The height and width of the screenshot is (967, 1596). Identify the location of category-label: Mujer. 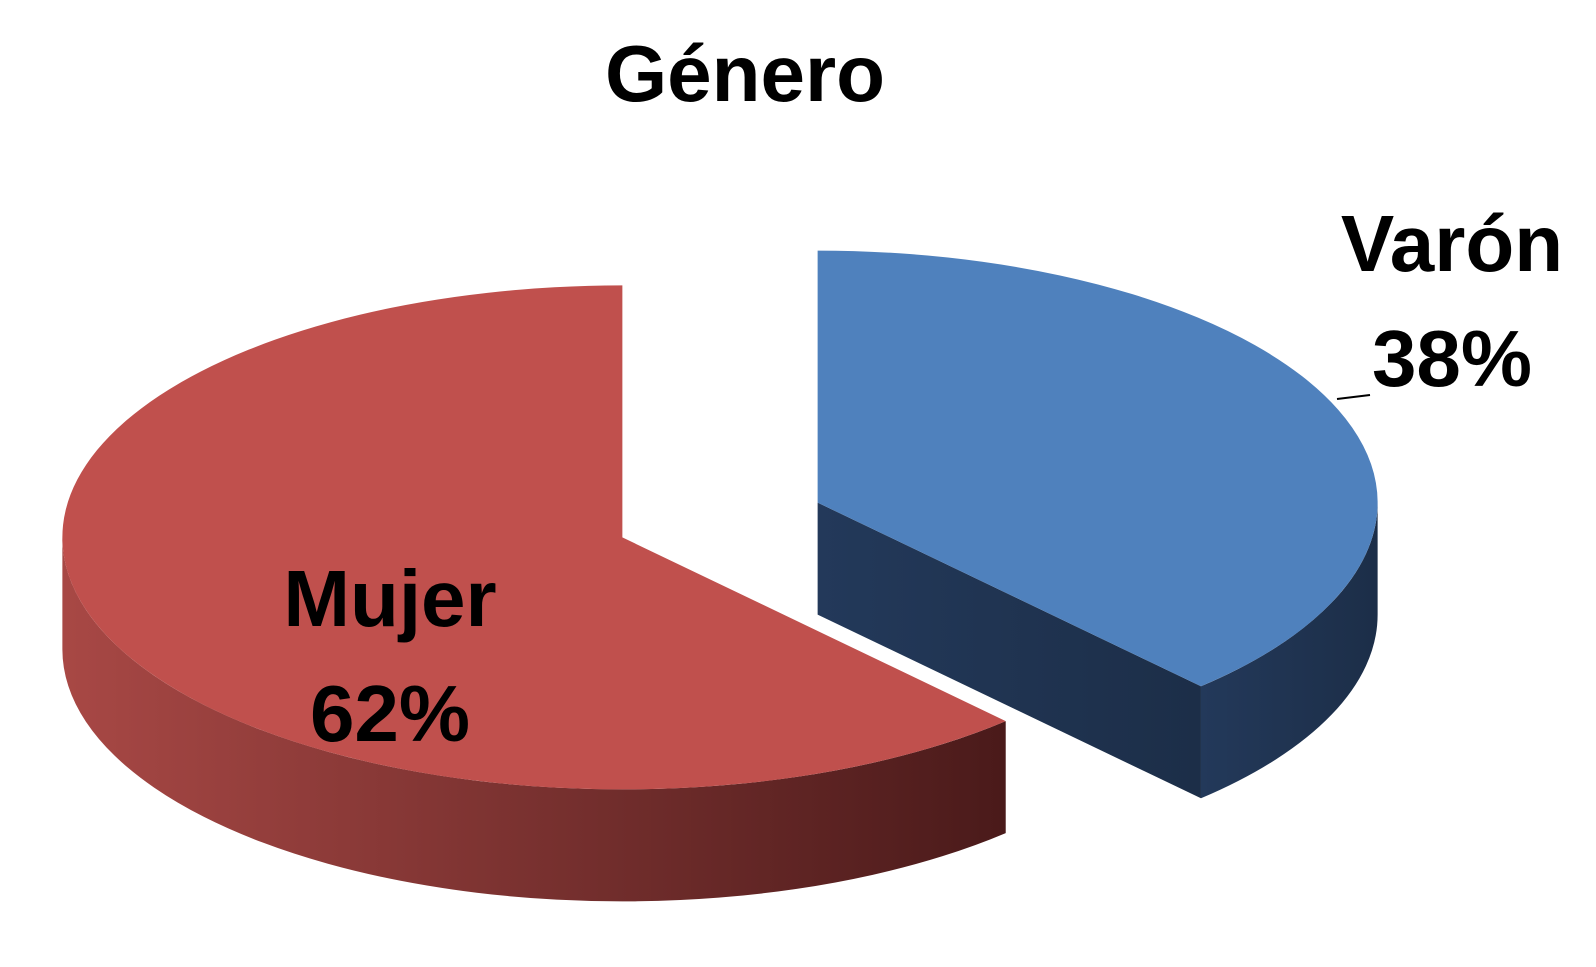
(389, 598).